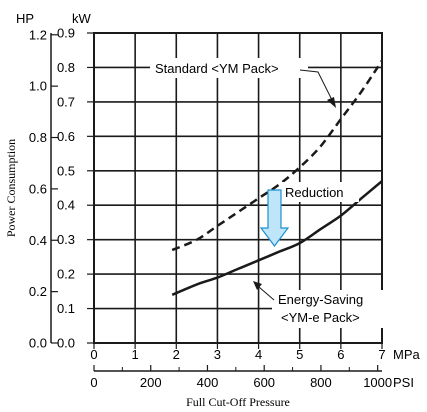 This screenshot has height=412, width=427. I want to click on mpa-tick-label: 1, so click(135, 354).